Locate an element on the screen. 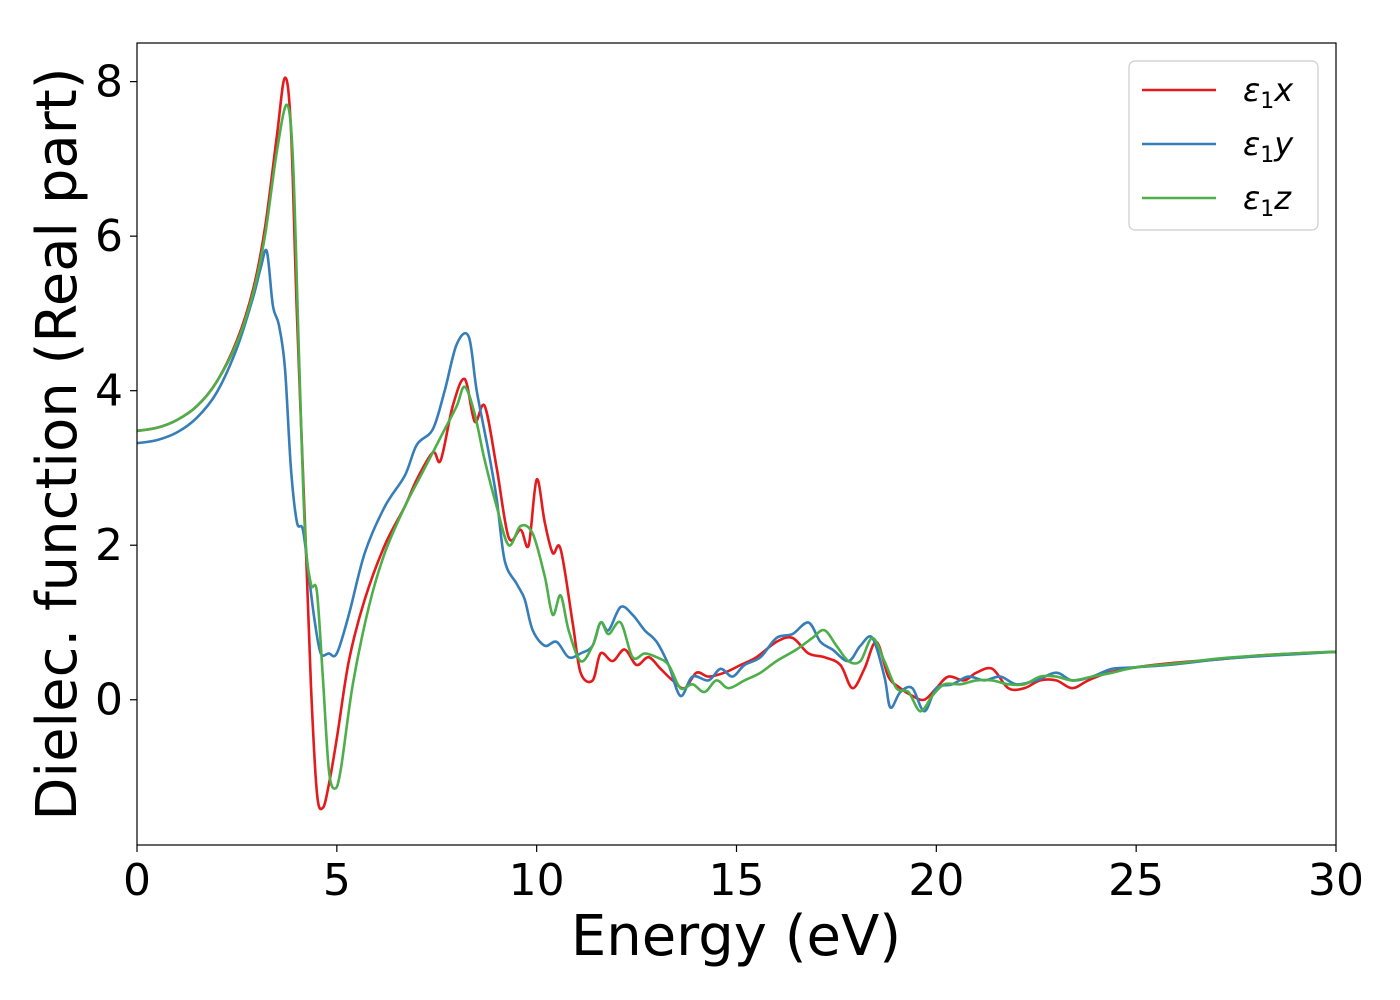  x-axis-label: Energy (eV) is located at coordinates (736, 936).